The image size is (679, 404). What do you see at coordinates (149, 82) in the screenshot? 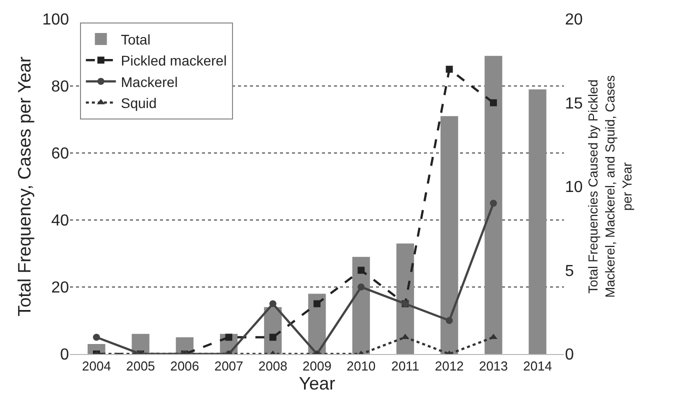
I see `legend-label: Mackerel` at bounding box center [149, 82].